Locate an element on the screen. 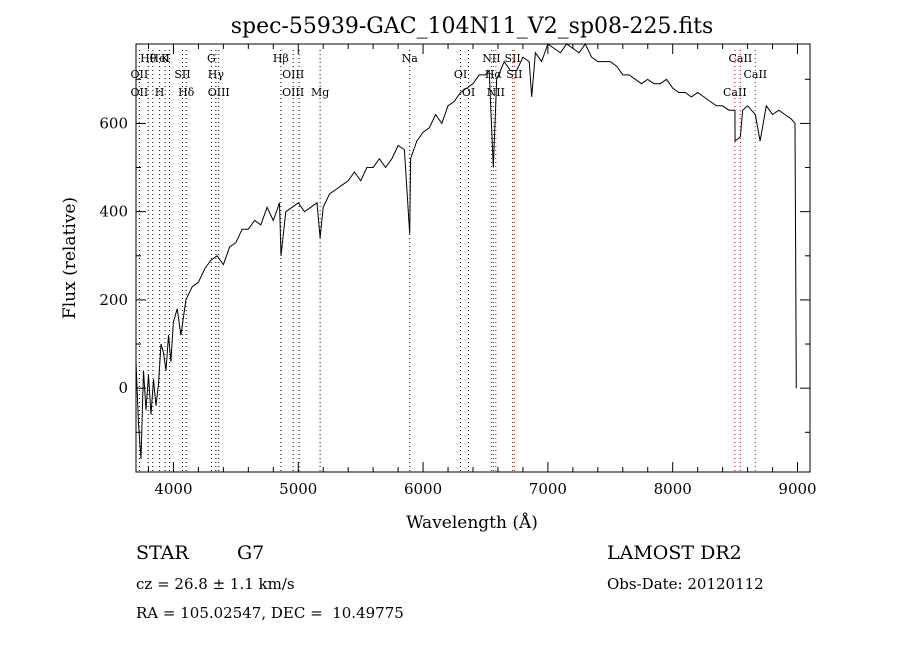 Image resolution: width=900 pixels, height=650 pixels. y-tick-label: 200 is located at coordinates (113, 300).